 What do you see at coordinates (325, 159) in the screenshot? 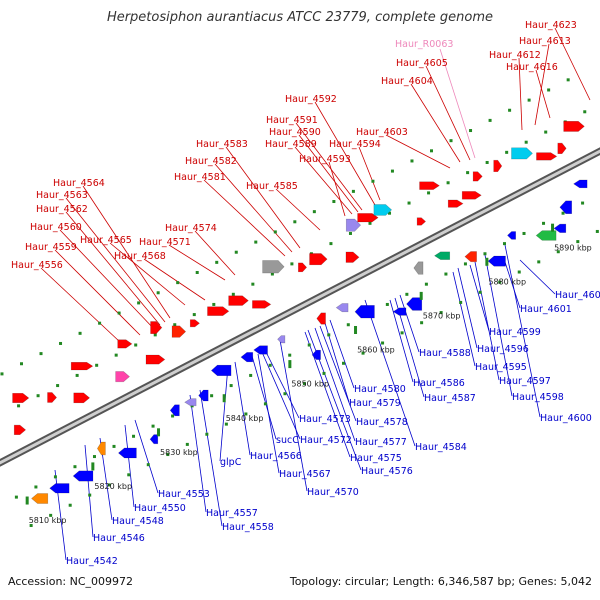
I see `forward-gene-label: Haur_4593` at bounding box center [325, 159].